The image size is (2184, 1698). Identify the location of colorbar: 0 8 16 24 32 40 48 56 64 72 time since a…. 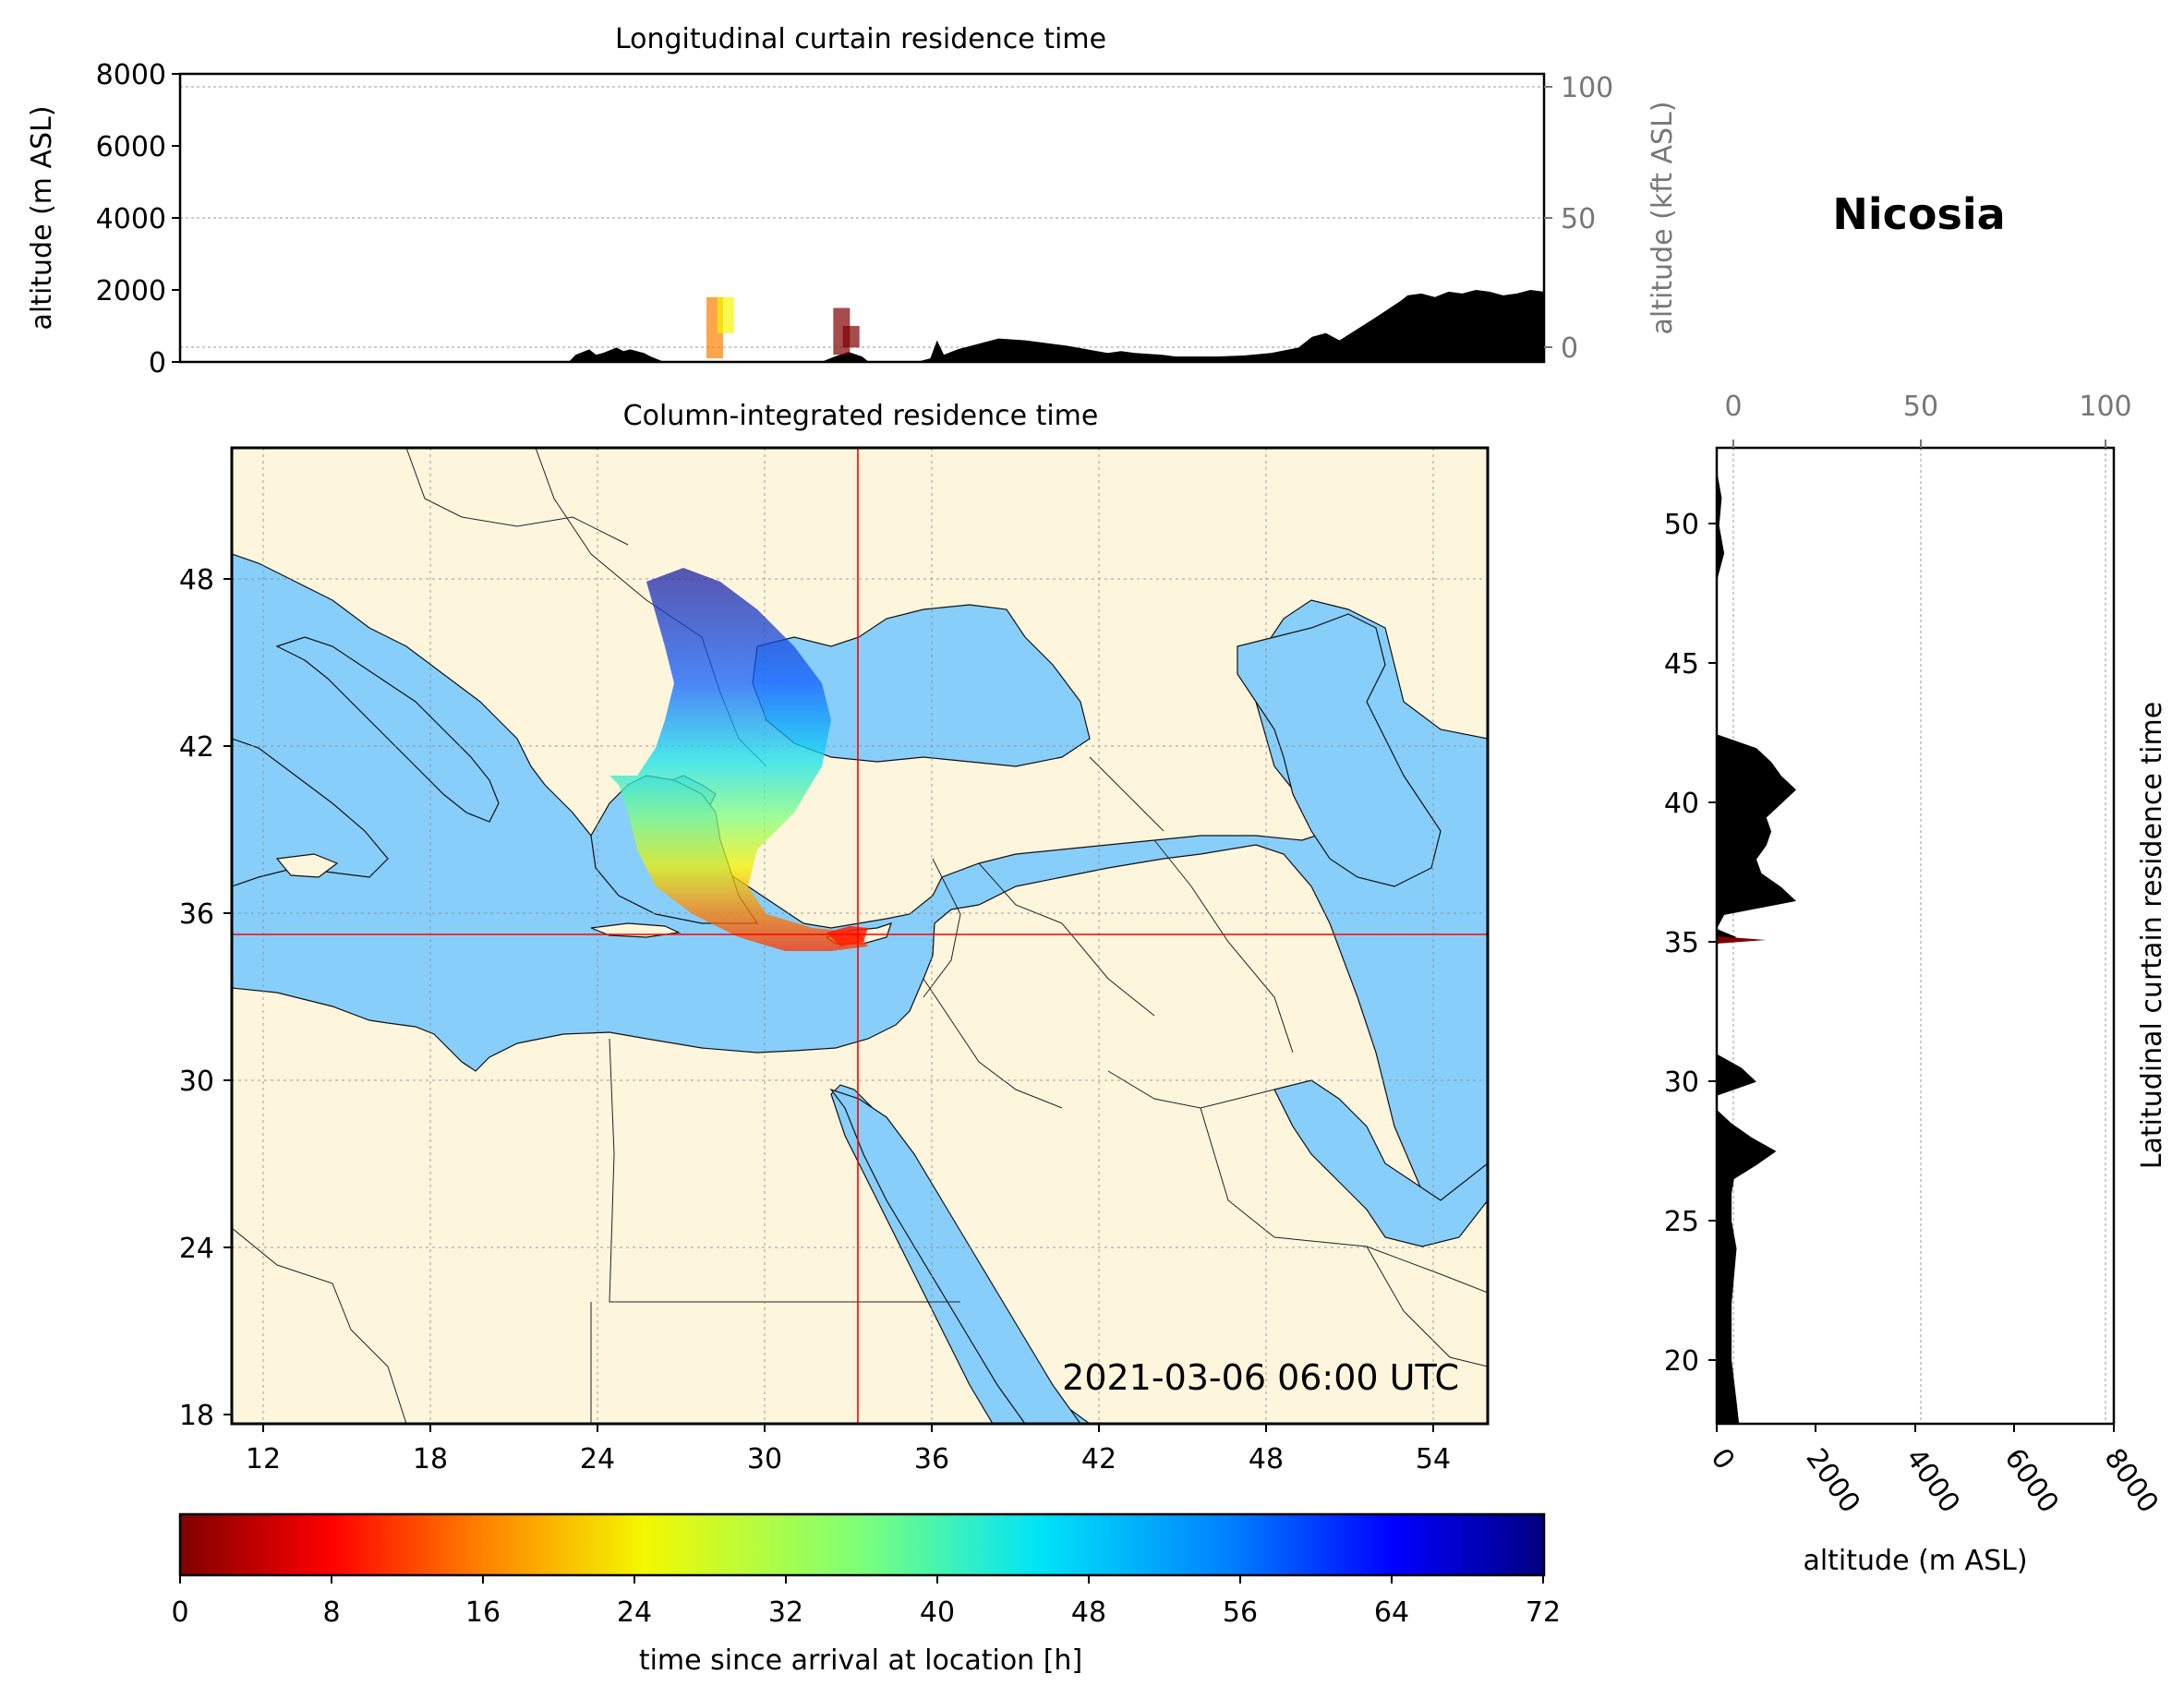
(866, 1594).